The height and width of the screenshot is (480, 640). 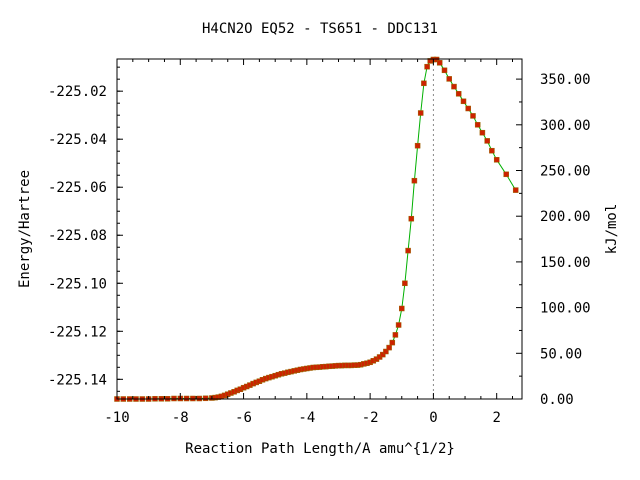 What do you see at coordinates (243, 418) in the screenshot?
I see `x-tick-label: -6` at bounding box center [243, 418].